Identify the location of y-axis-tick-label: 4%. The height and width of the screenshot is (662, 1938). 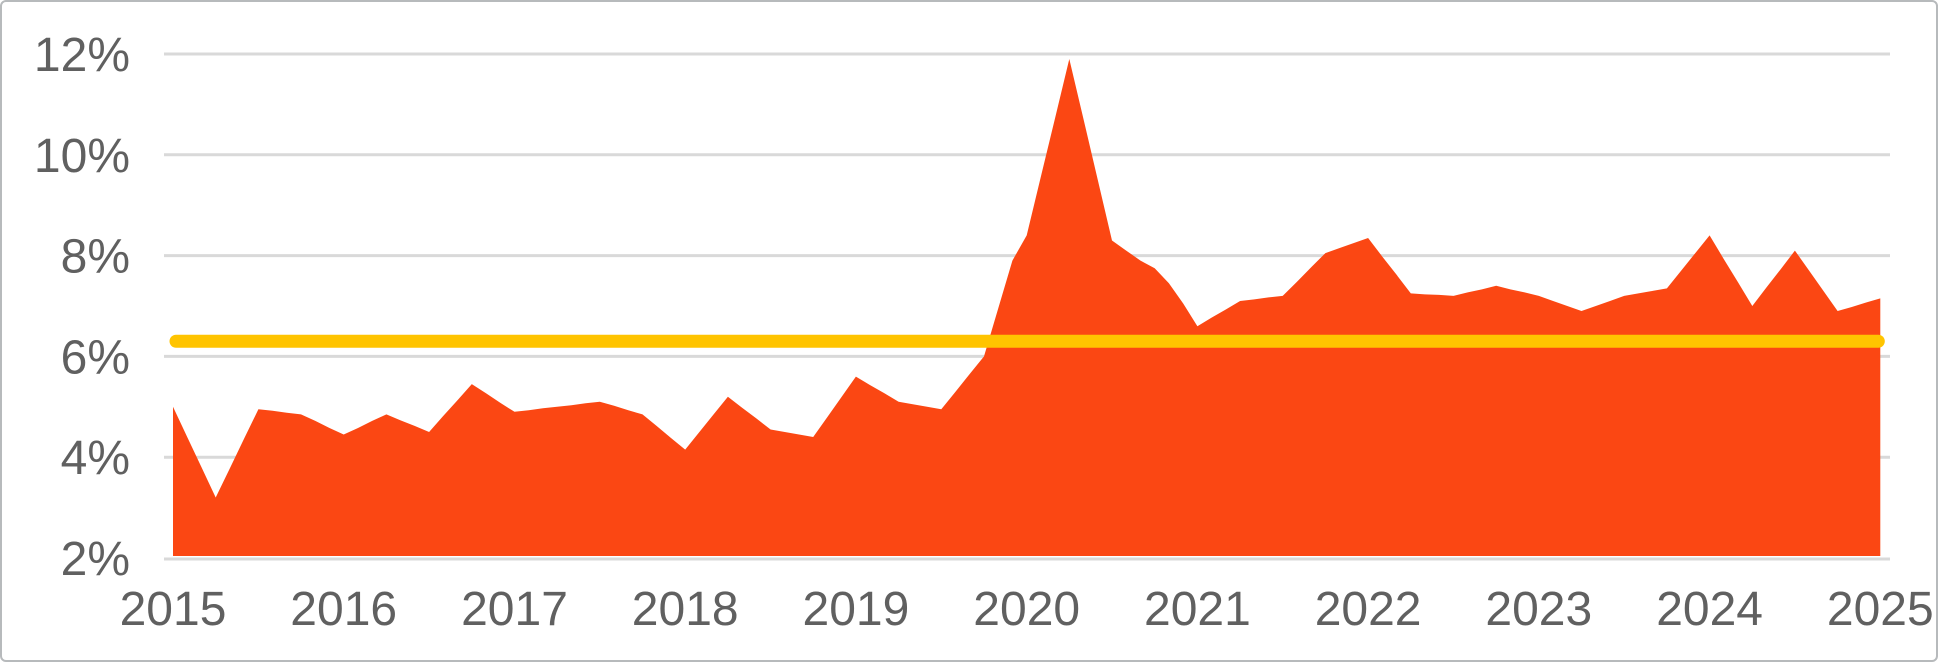
(95, 458).